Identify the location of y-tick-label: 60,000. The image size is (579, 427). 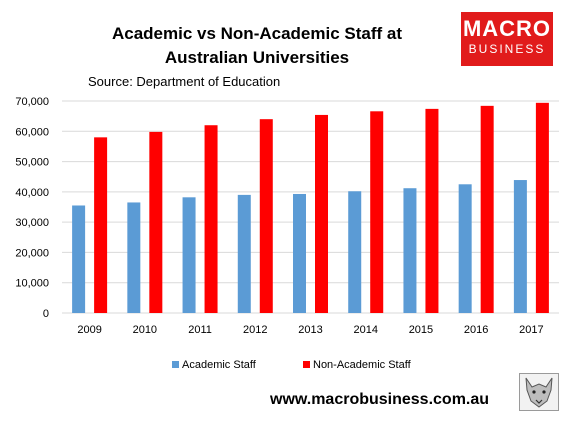
(32, 132).